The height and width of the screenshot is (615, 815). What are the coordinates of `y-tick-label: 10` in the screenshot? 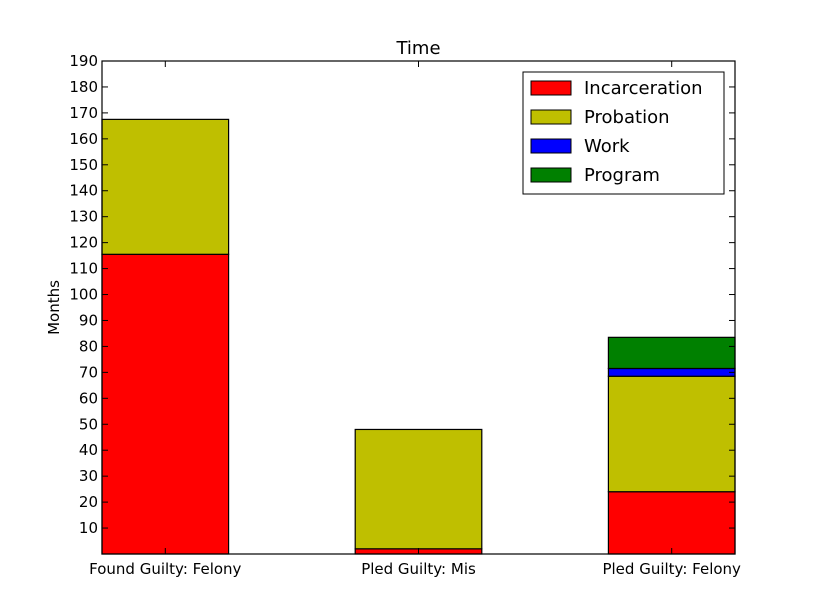 It's located at (88, 528).